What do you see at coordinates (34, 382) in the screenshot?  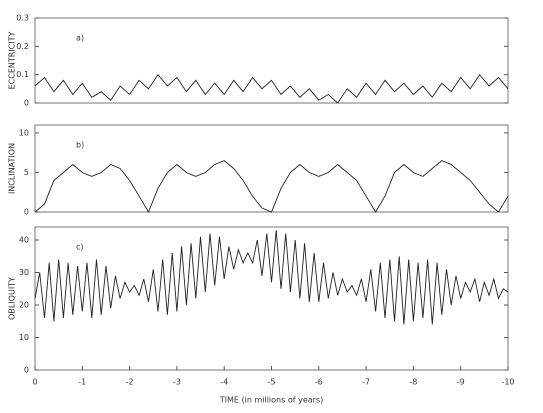 I see `x-tick-label: 0` at bounding box center [34, 382].